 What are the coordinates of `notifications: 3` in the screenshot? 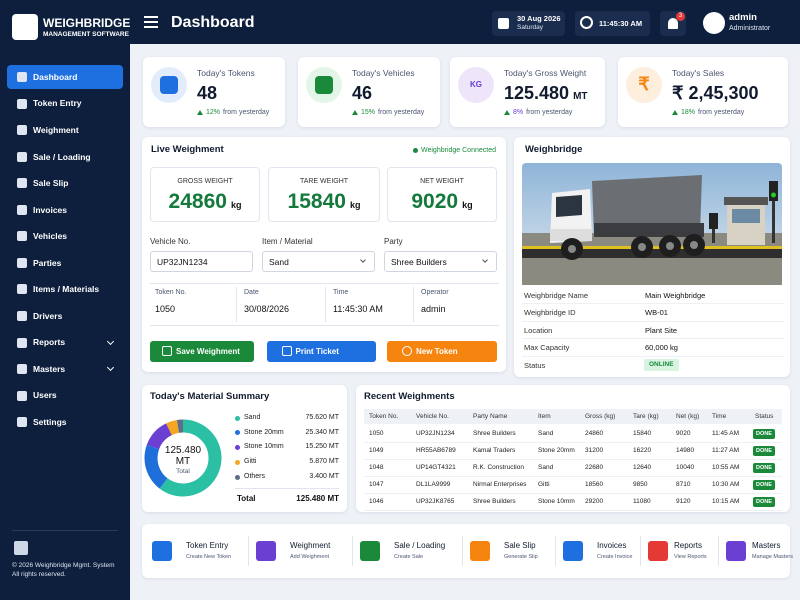 It's located at (673, 23).